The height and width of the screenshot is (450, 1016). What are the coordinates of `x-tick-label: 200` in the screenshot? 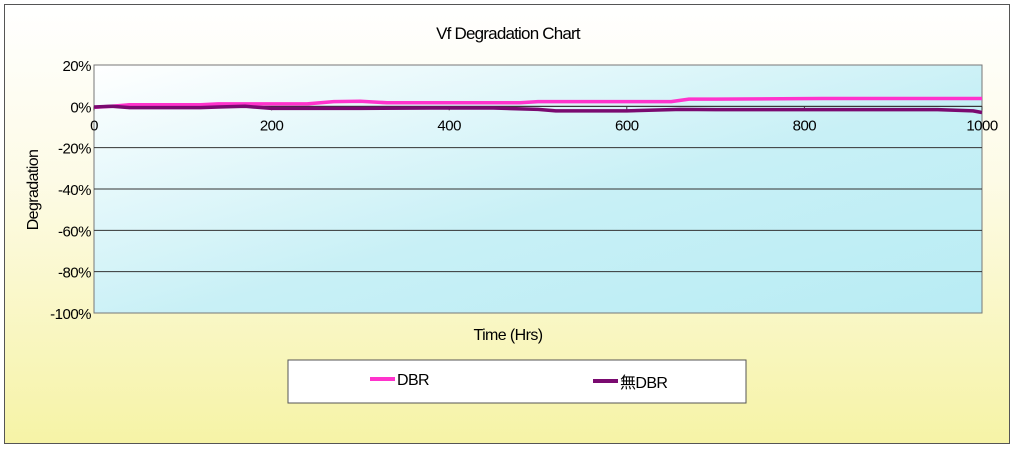 It's located at (272, 125).